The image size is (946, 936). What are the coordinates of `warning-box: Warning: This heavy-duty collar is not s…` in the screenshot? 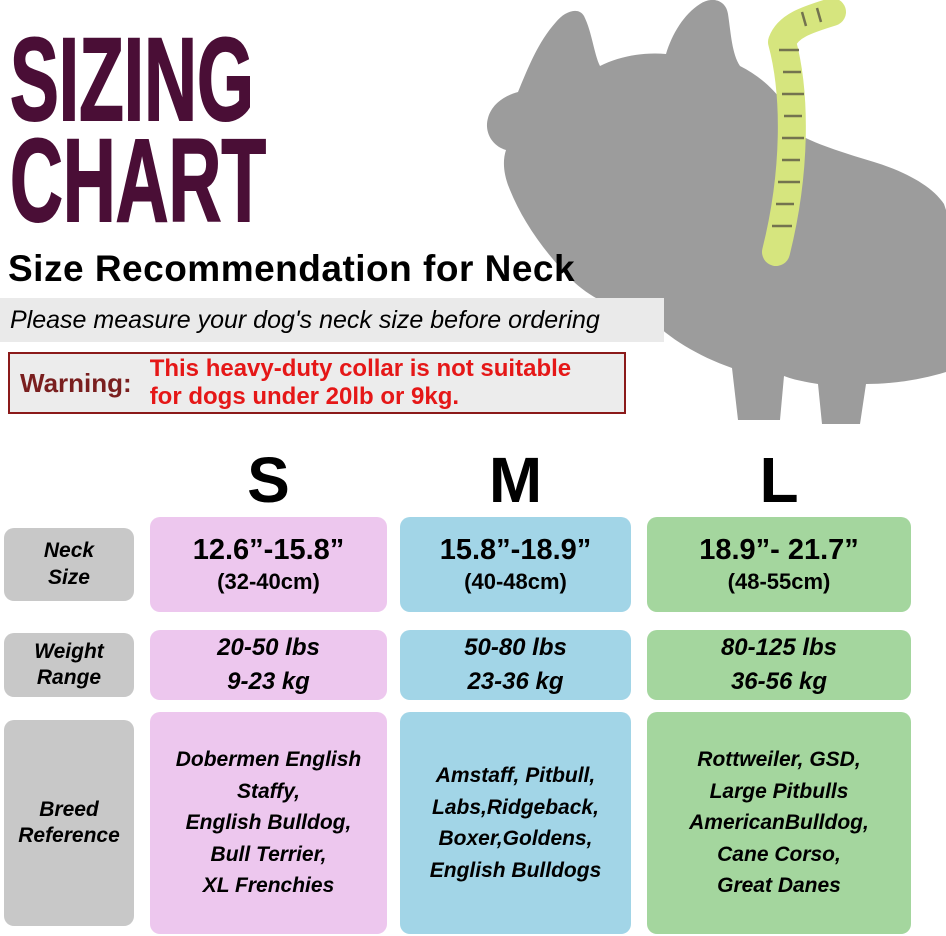 It's located at (317, 383).